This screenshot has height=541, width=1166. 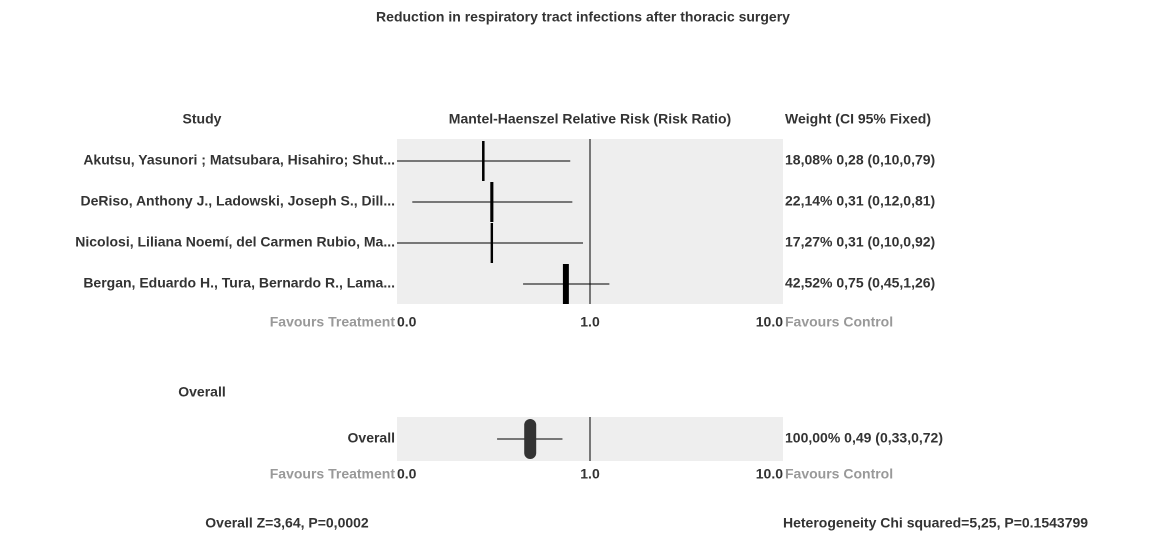 I want to click on study-header: Study, so click(x=202, y=119).